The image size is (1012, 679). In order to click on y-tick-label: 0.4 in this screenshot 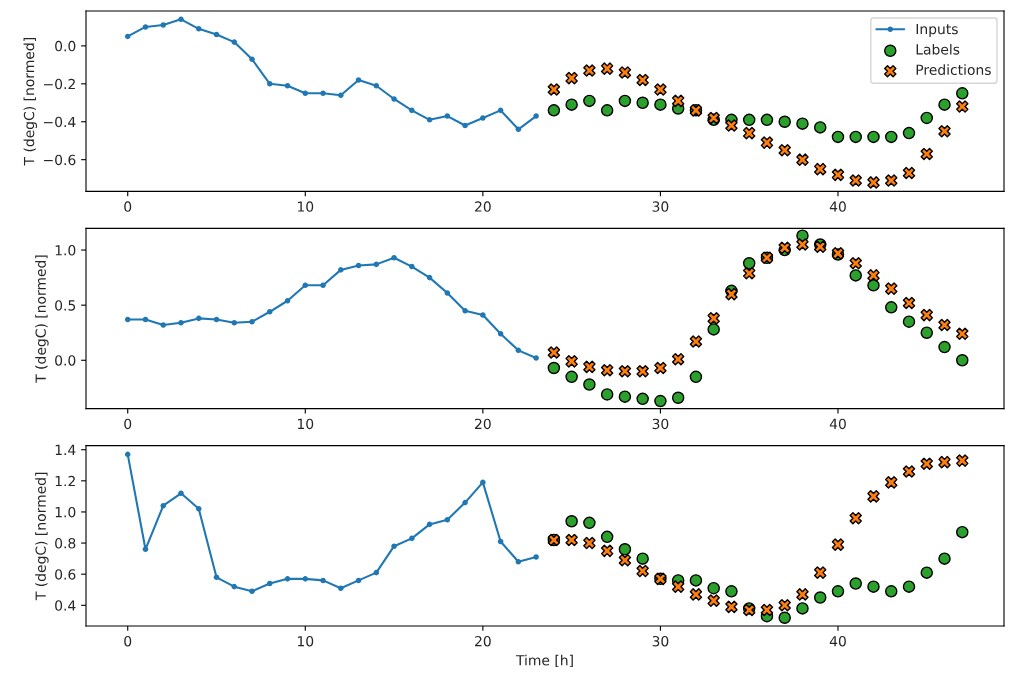, I will do `click(65, 605)`.